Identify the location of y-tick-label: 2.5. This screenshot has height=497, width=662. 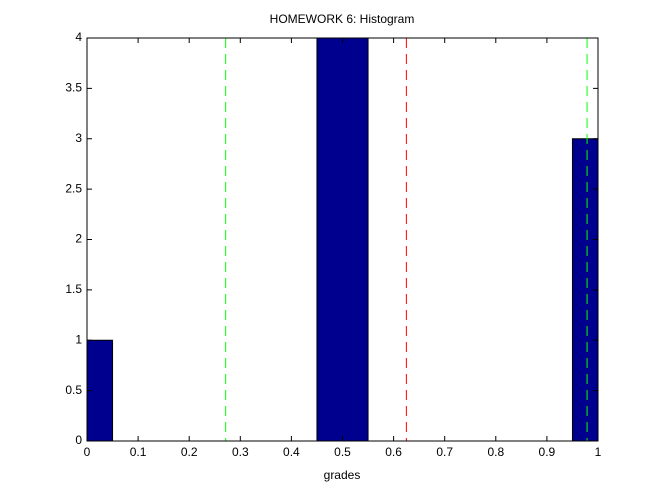
(73, 188).